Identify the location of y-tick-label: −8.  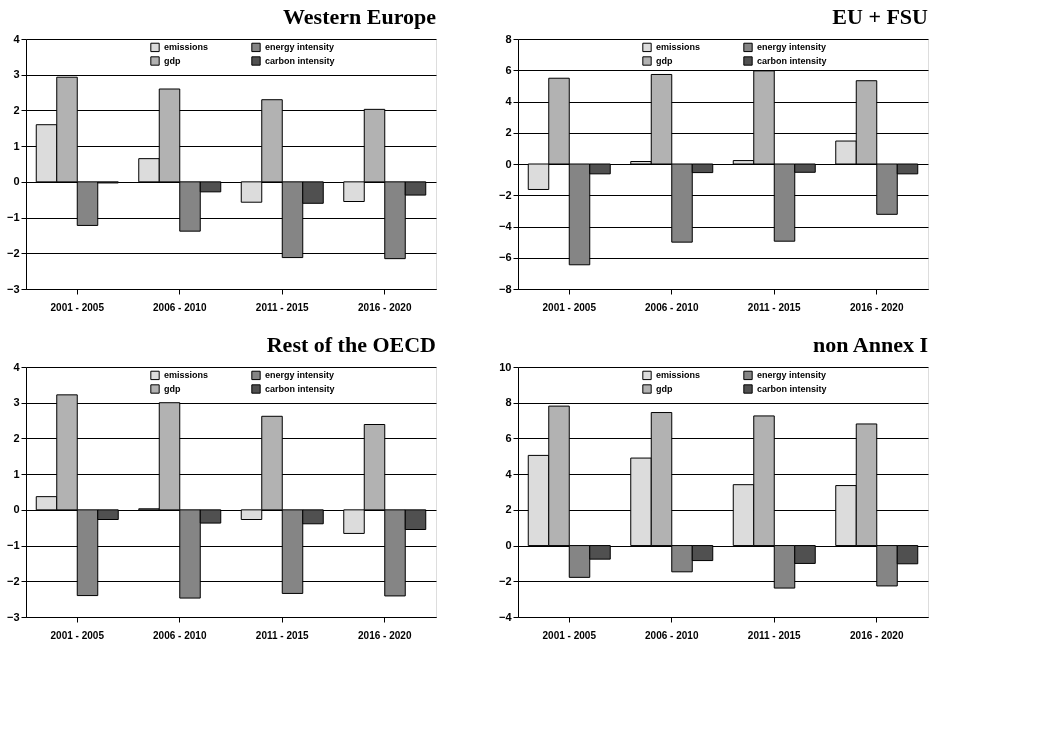
(505, 288).